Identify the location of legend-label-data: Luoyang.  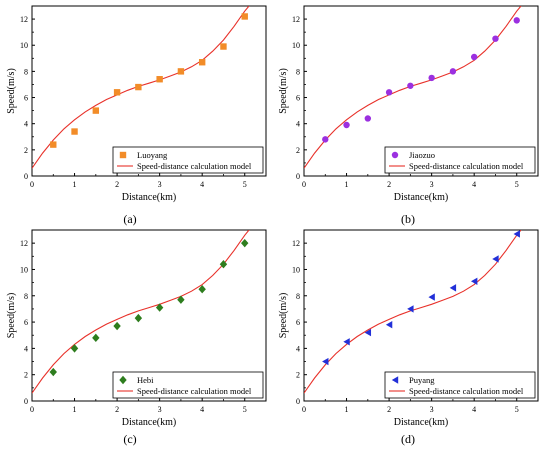
(152, 155).